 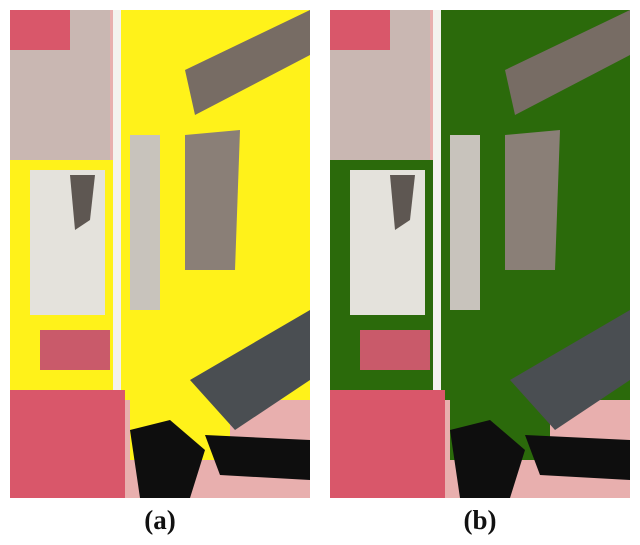 I want to click on panel-b-caption: (b), so click(x=480, y=520).